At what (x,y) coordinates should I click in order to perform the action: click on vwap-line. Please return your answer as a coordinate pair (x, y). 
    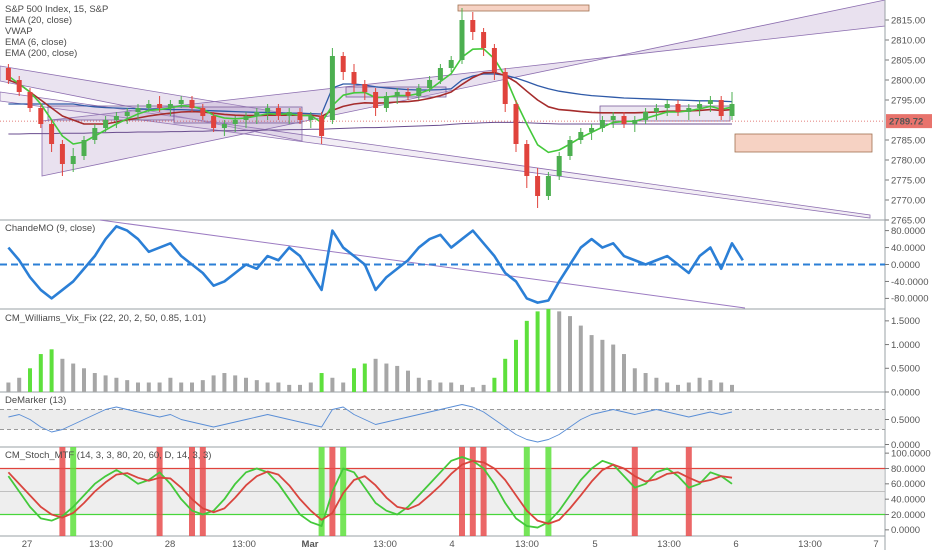
    Looking at the image, I should click on (370, 94).